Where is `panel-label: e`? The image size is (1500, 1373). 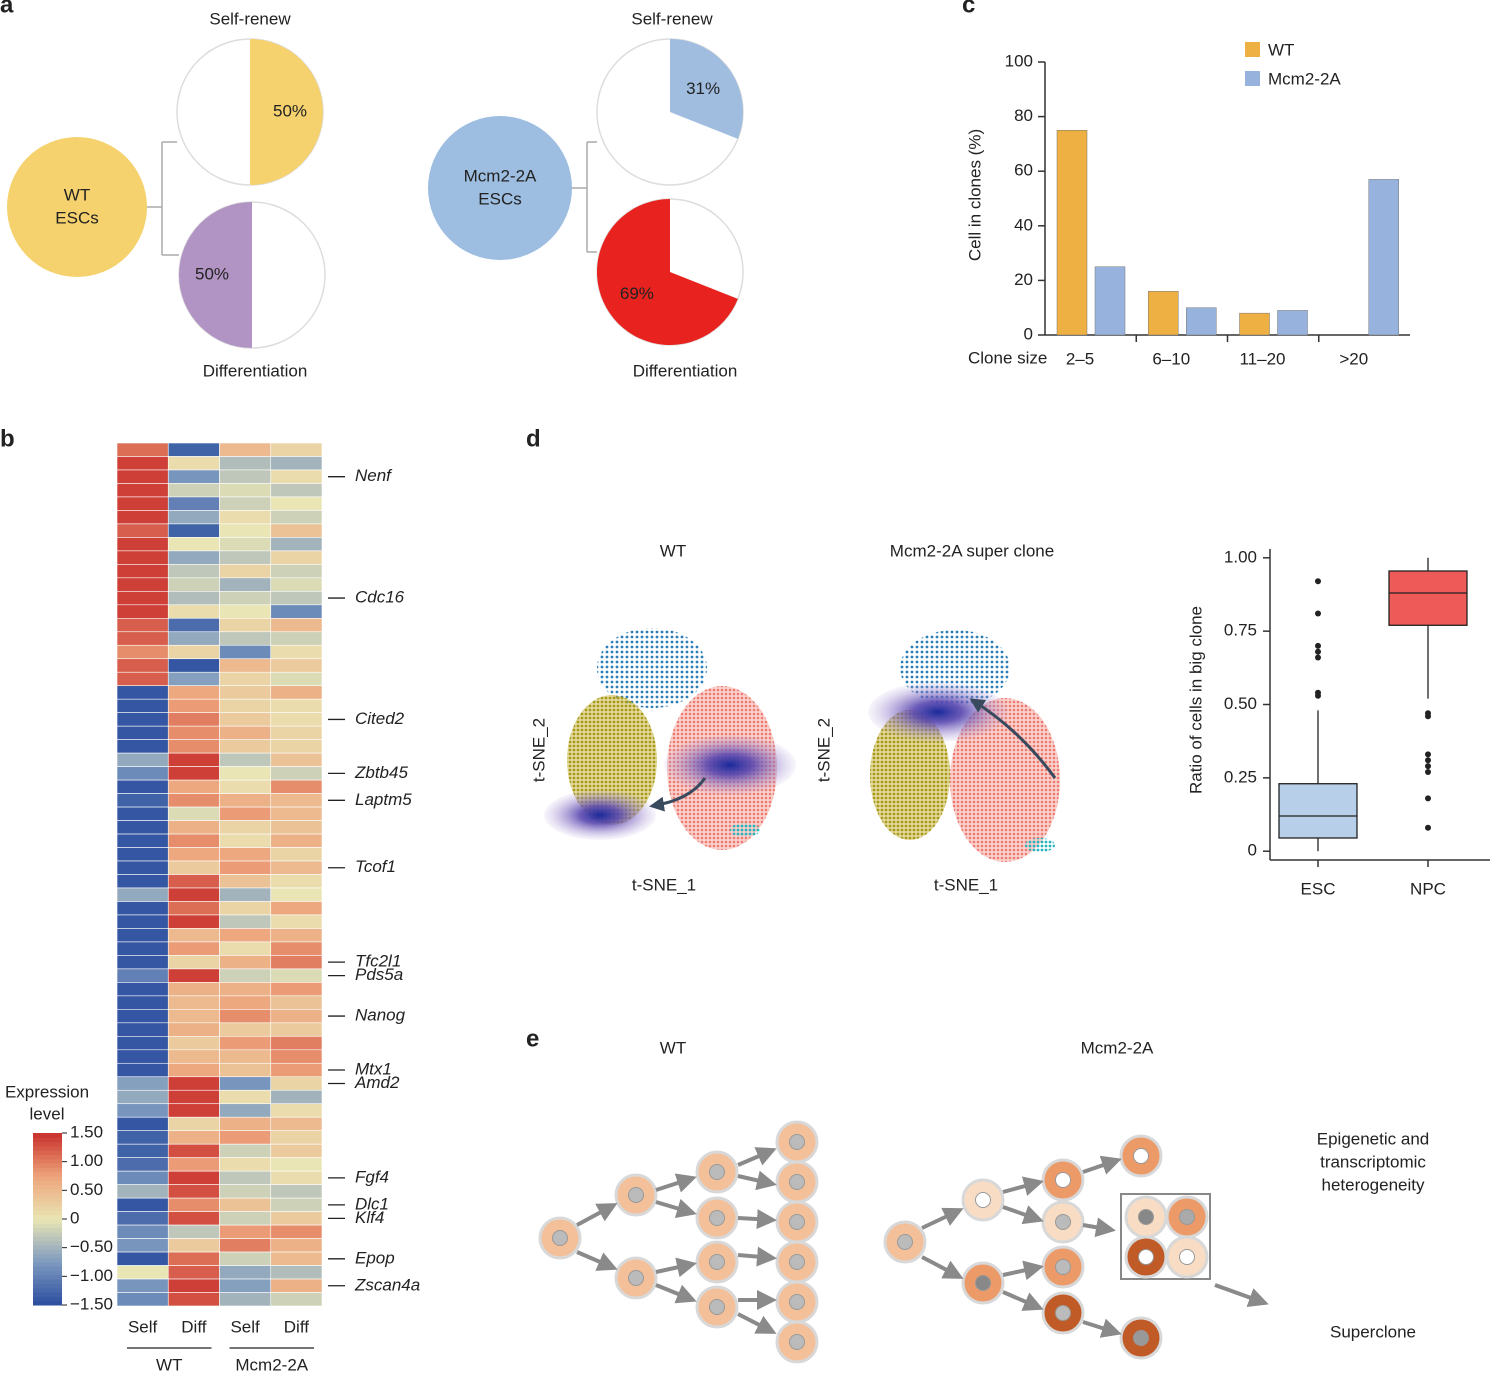 panel-label: e is located at coordinates (532, 1038).